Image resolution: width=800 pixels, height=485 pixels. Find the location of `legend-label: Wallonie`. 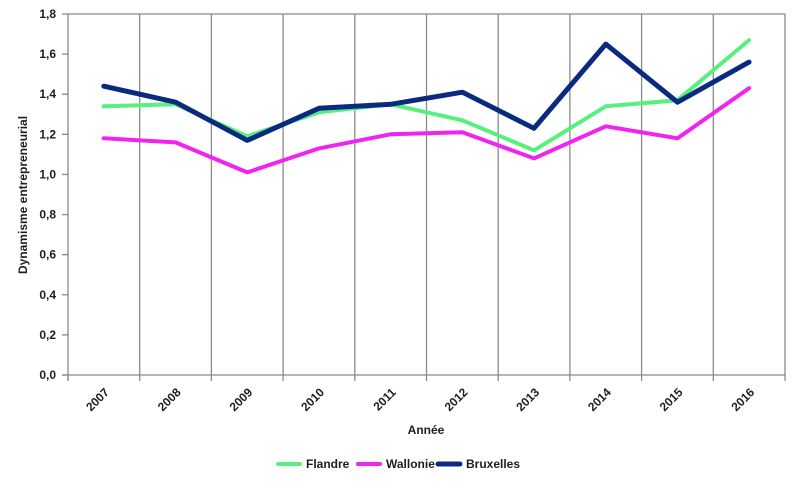

legend-label: Wallonie is located at coordinates (410, 464).